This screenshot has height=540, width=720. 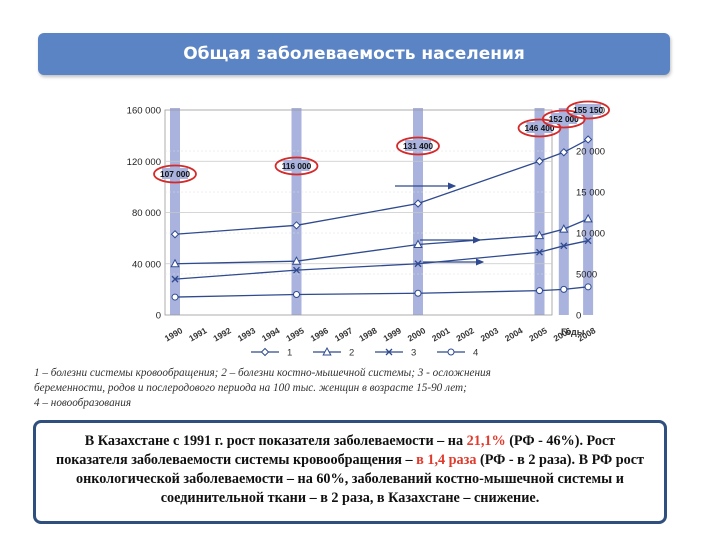 What do you see at coordinates (296, 260) in the screenshot?
I see `series-2-point-1995` at bounding box center [296, 260].